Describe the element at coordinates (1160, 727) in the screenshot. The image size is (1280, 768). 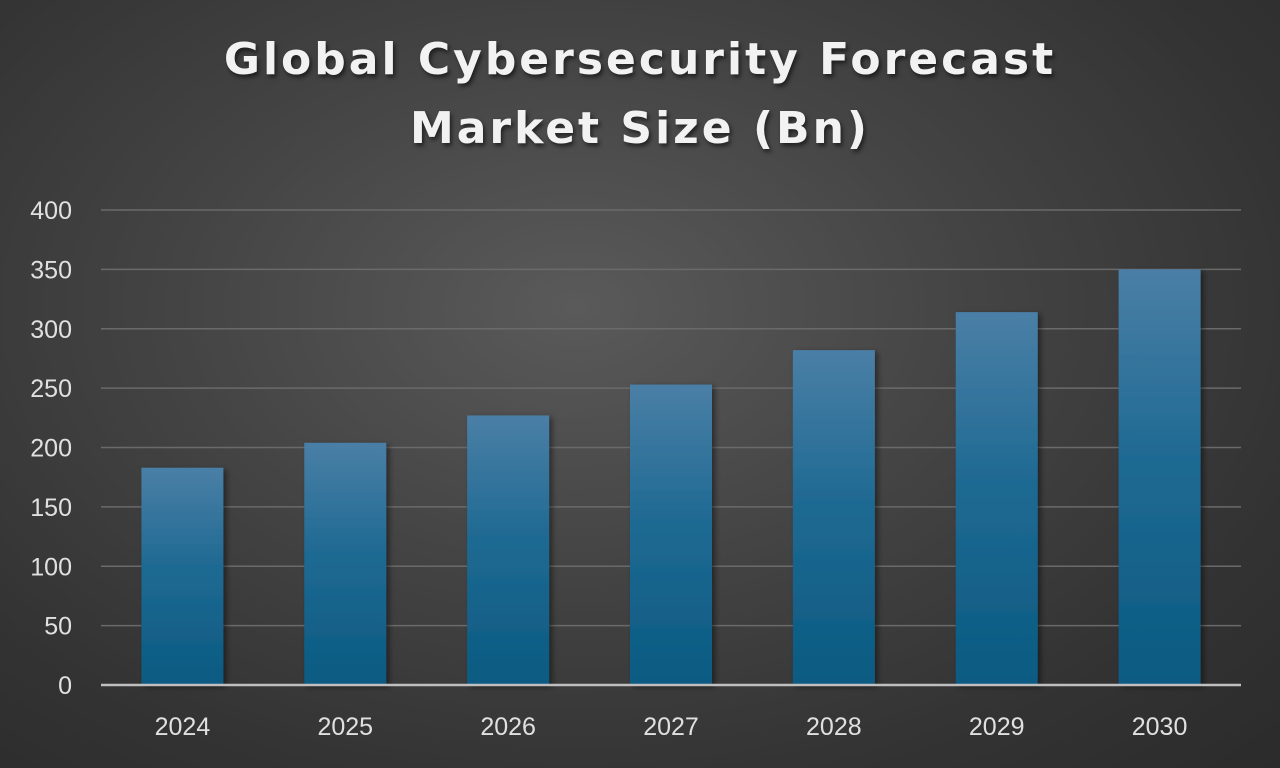
I see `x-tick-label-2030: 2030` at that location.